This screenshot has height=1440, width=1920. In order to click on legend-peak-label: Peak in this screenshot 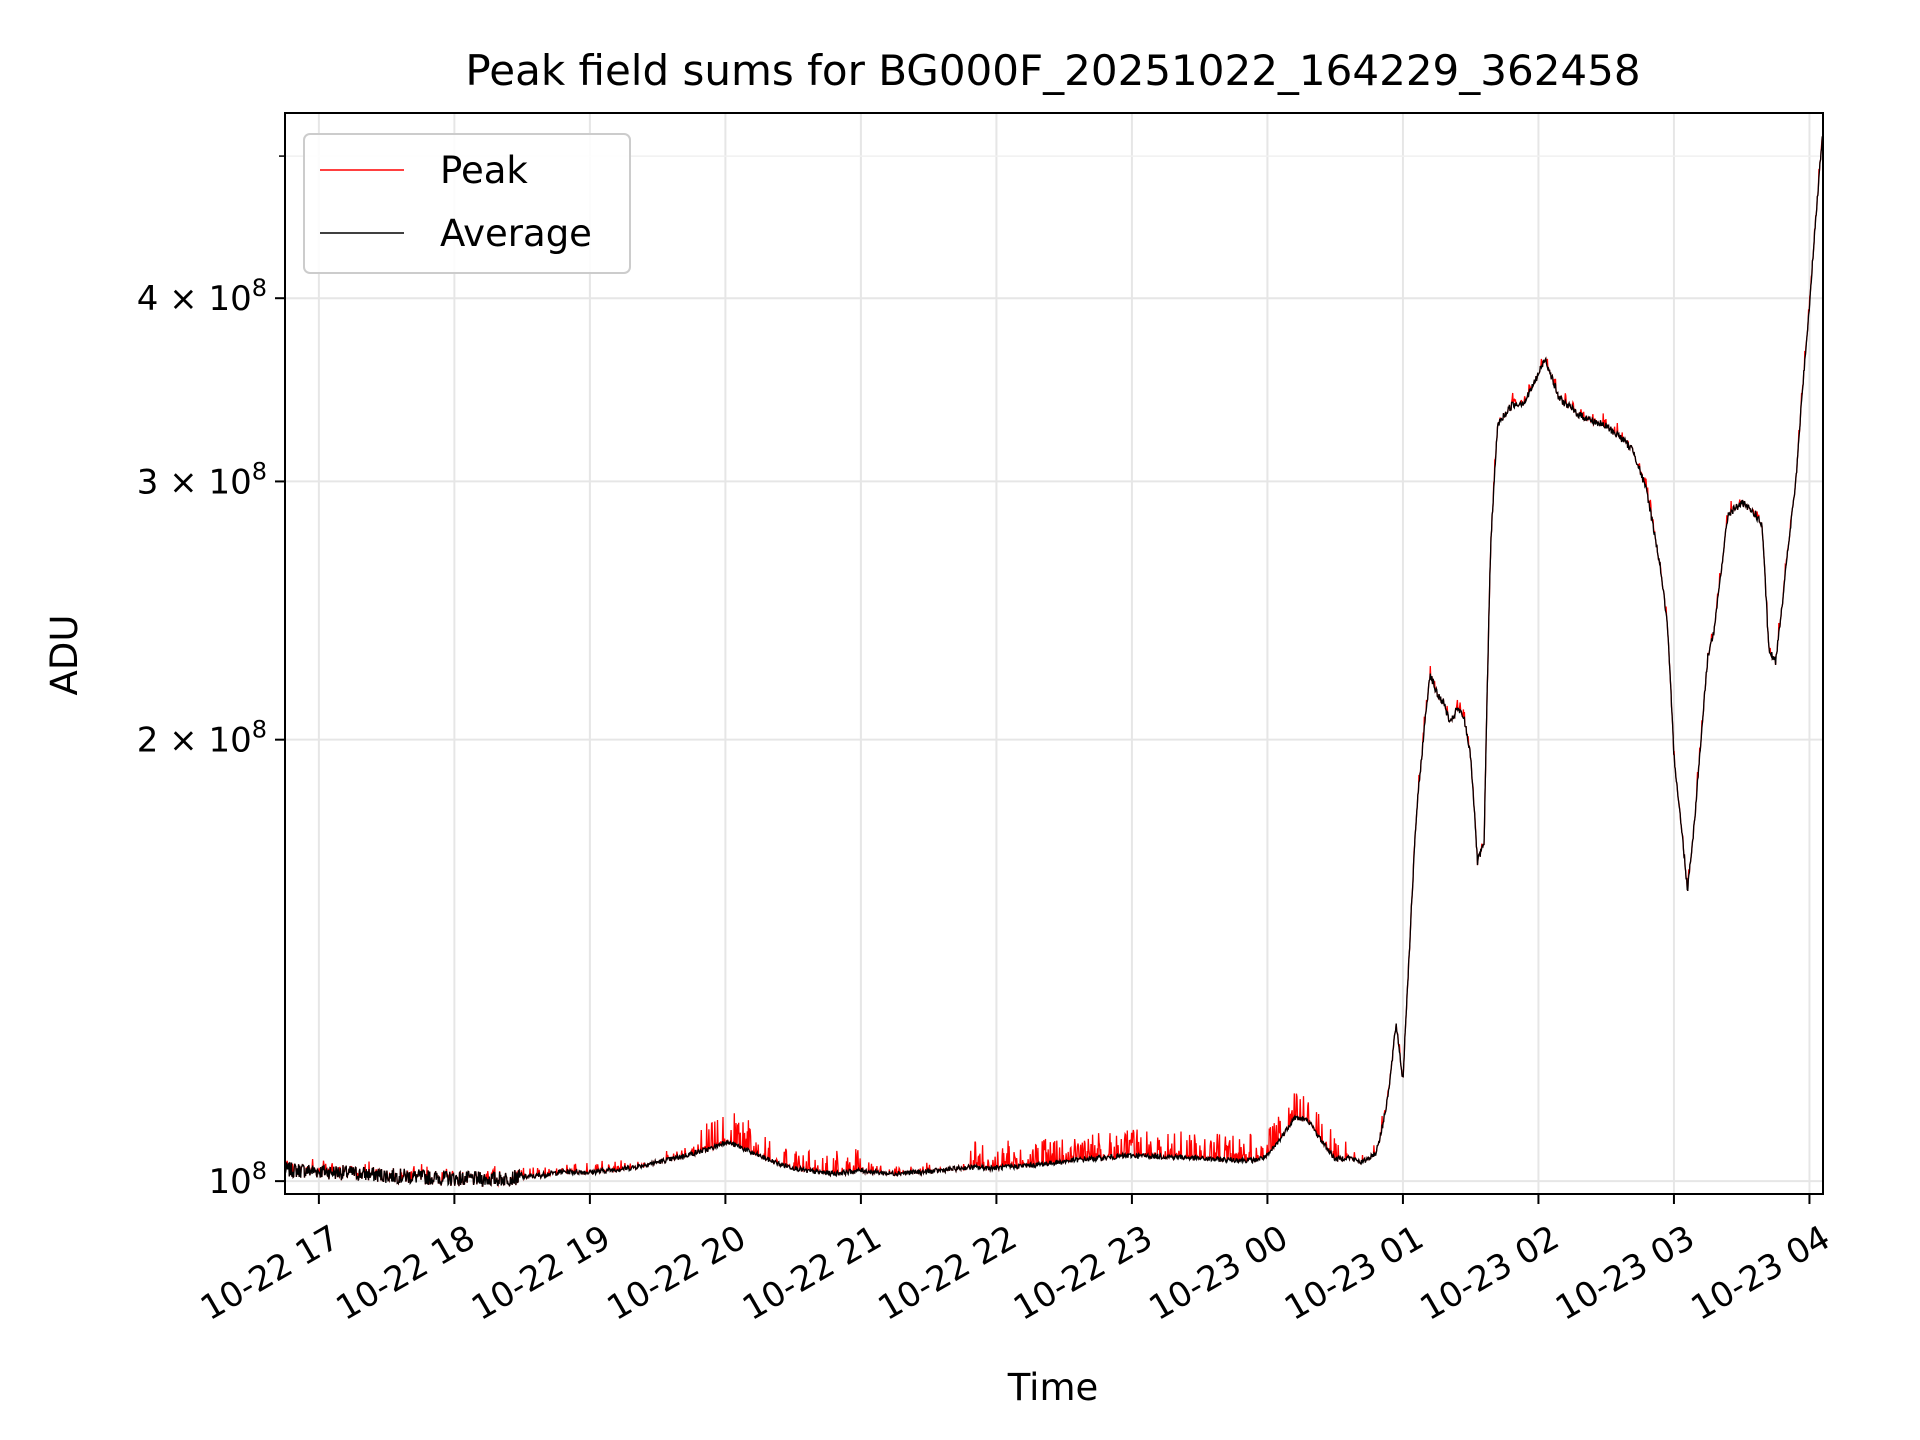, I will do `click(484, 170)`.